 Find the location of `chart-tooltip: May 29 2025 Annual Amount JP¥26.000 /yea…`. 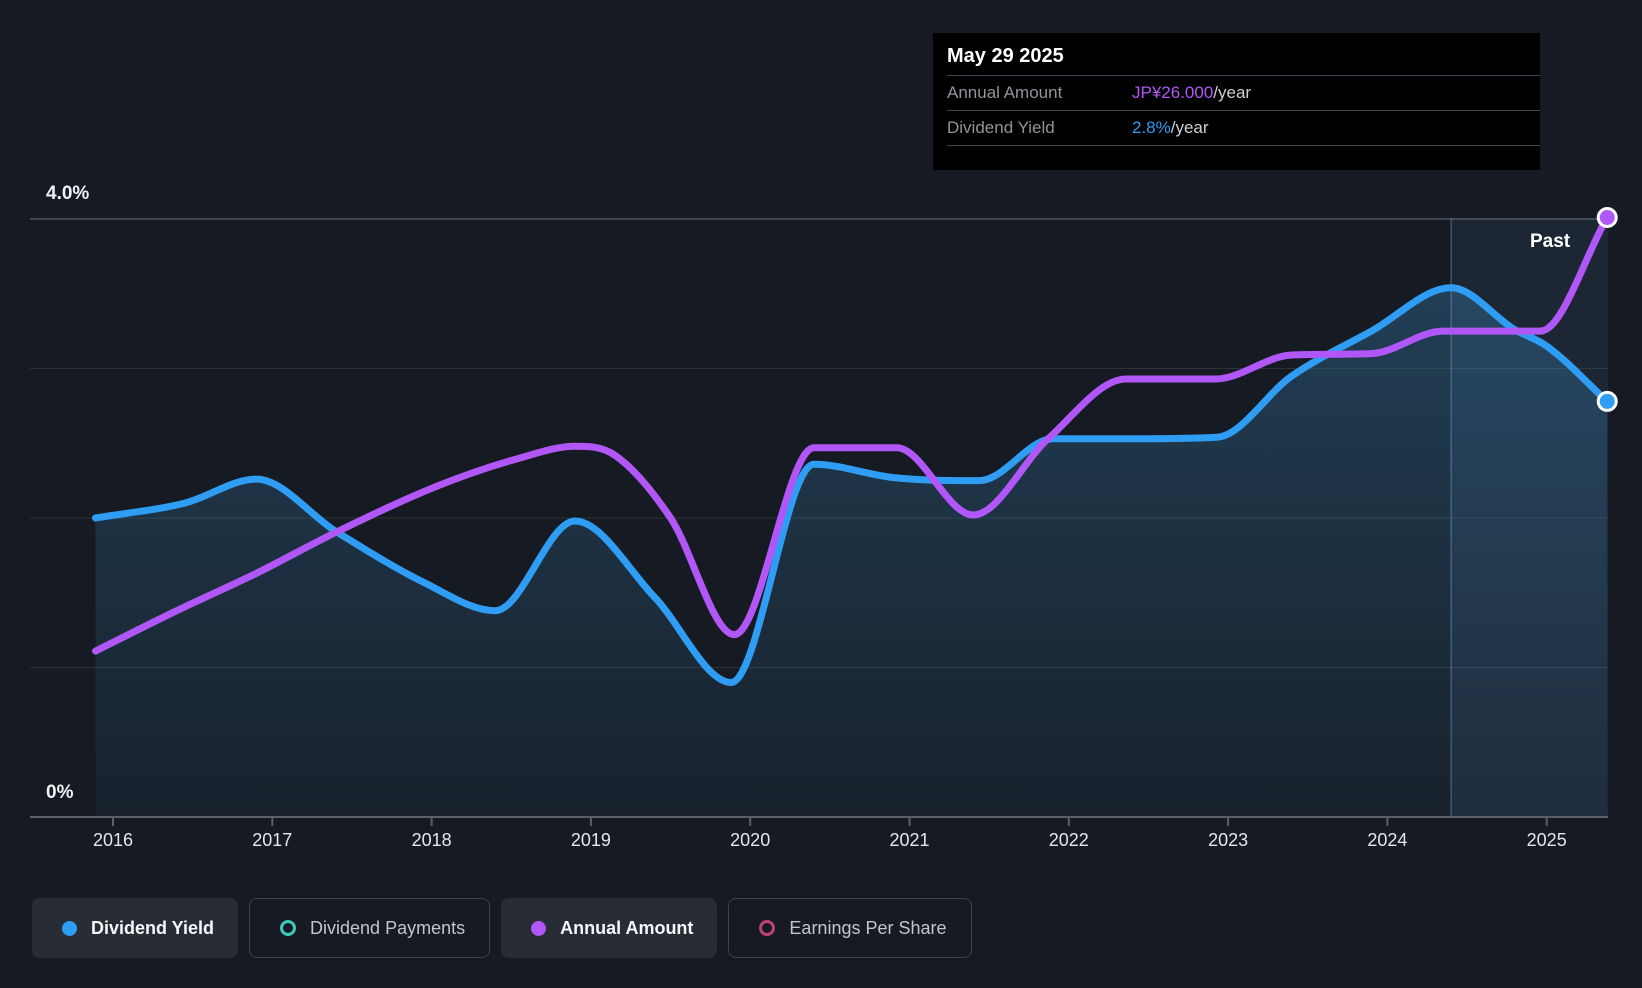

chart-tooltip: May 29 2025 Annual Amount JP¥26.000 /yea… is located at coordinates (1236, 101).